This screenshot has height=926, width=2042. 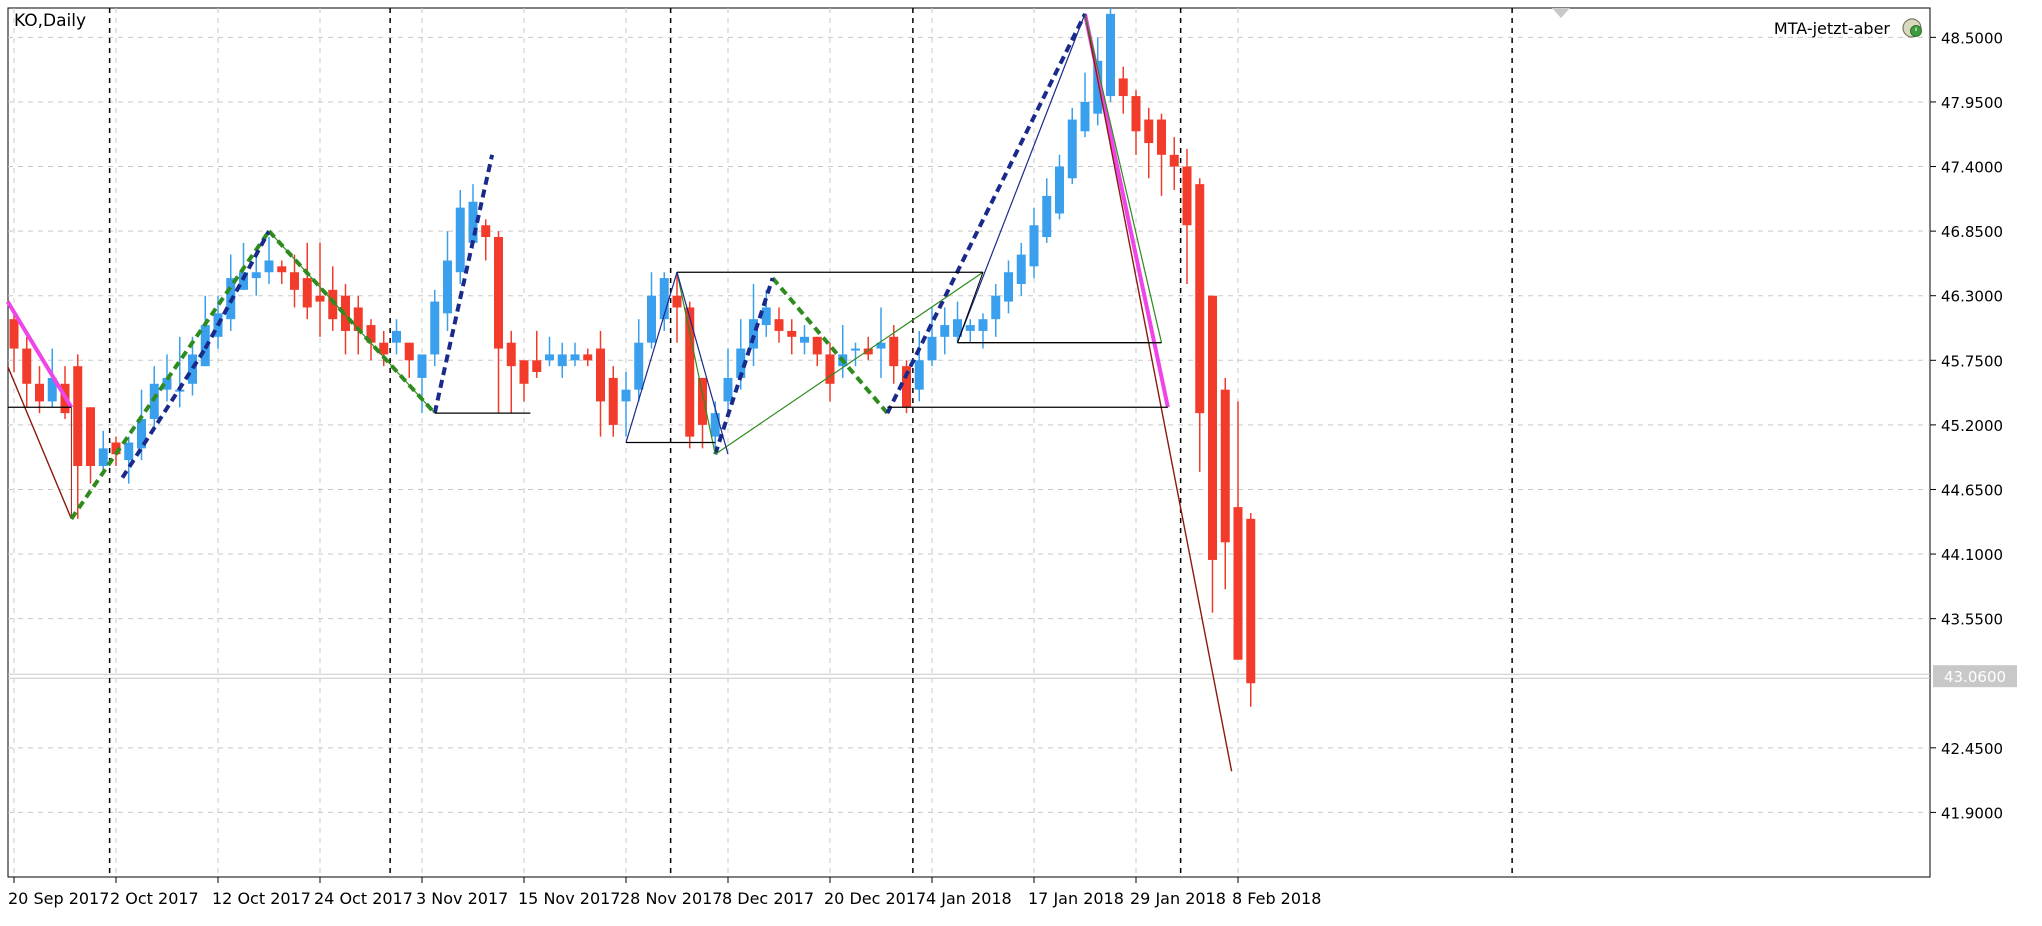 What do you see at coordinates (1076, 898) in the screenshot?
I see `x-tick-label: 17 Jan 2018` at bounding box center [1076, 898].